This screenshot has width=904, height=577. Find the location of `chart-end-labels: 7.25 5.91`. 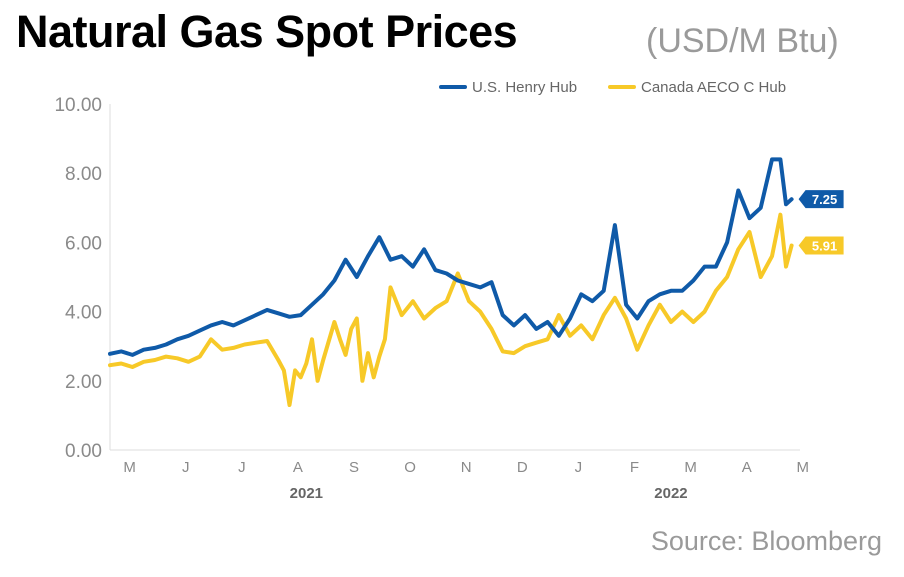

chart-end-labels: 7.25 5.91 is located at coordinates (821, 222).